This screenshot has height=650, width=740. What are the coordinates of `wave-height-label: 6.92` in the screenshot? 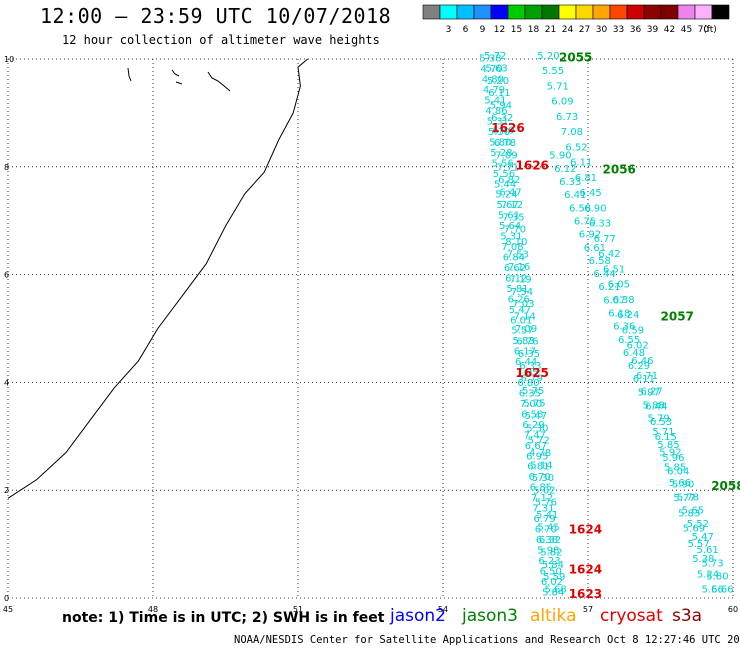 It's located at (590, 235).